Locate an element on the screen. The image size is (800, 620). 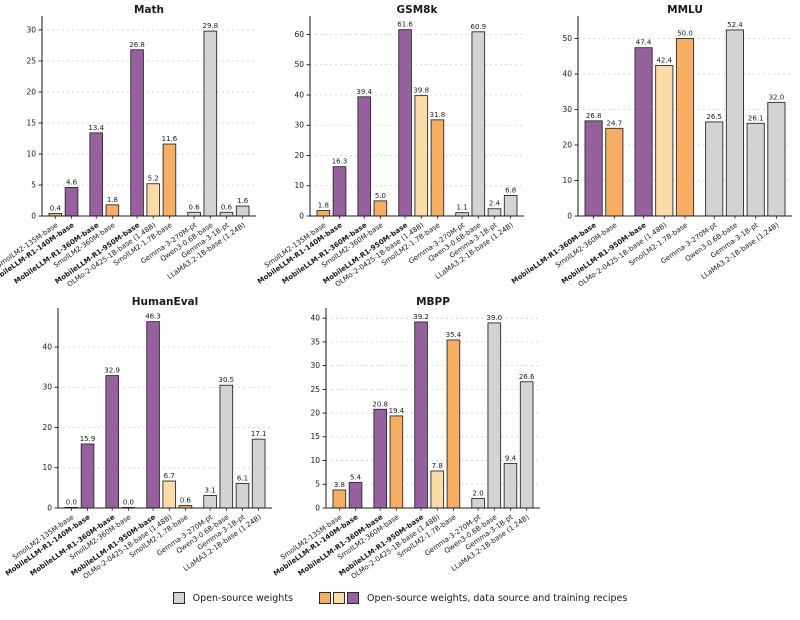
bar-value-label: 39.2 is located at coordinates (421, 317).